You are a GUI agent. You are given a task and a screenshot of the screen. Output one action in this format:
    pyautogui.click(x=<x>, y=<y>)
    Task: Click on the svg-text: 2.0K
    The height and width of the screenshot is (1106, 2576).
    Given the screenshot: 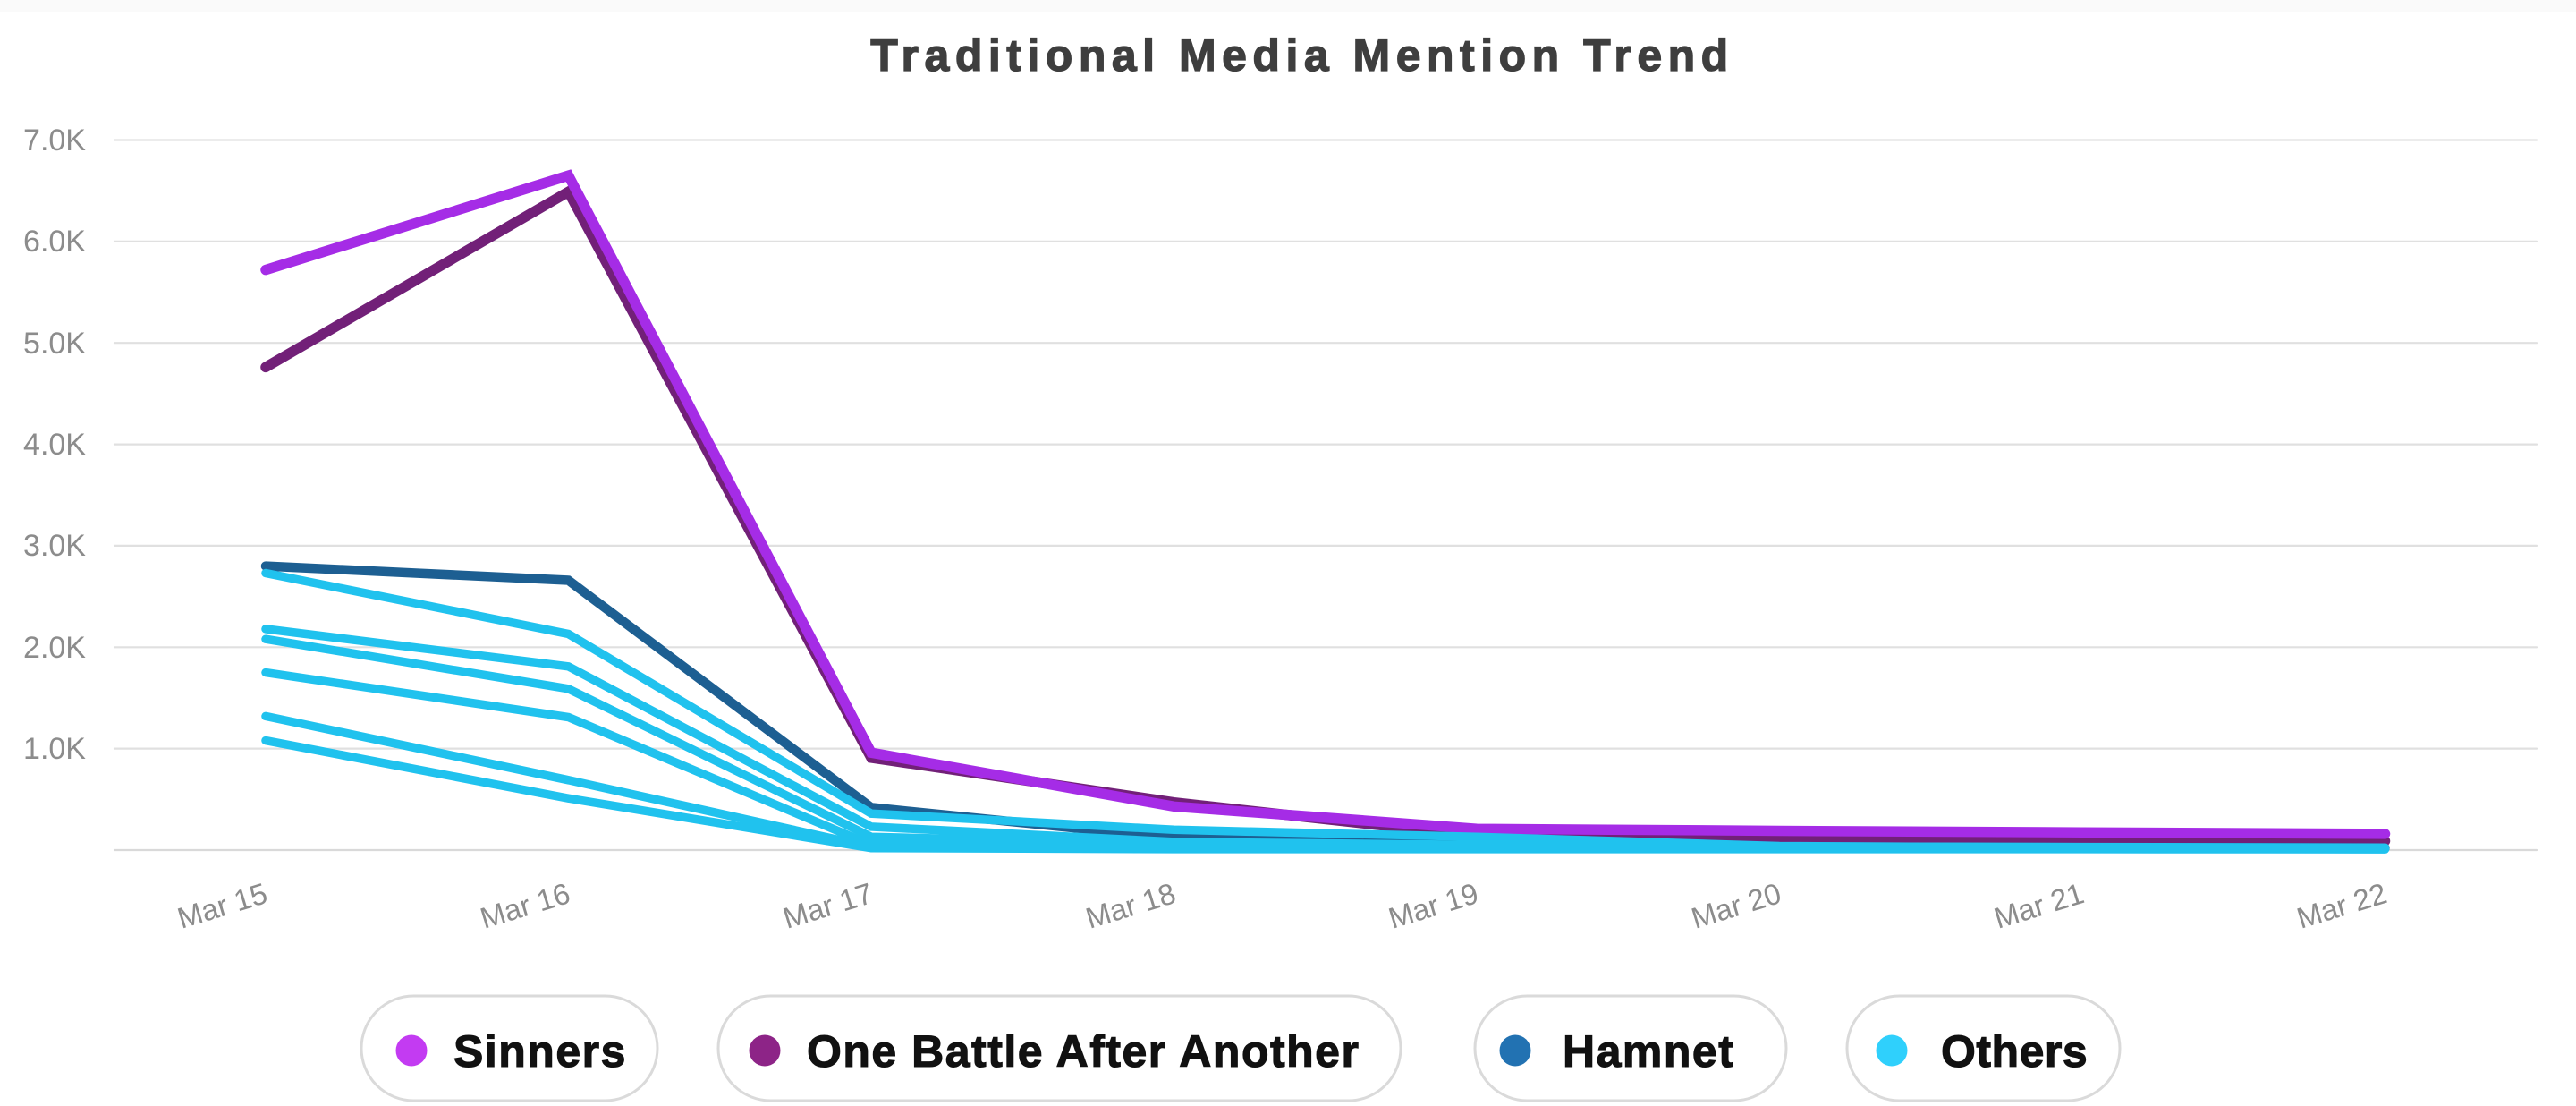 What is the action you would take?
    pyautogui.click(x=54, y=648)
    